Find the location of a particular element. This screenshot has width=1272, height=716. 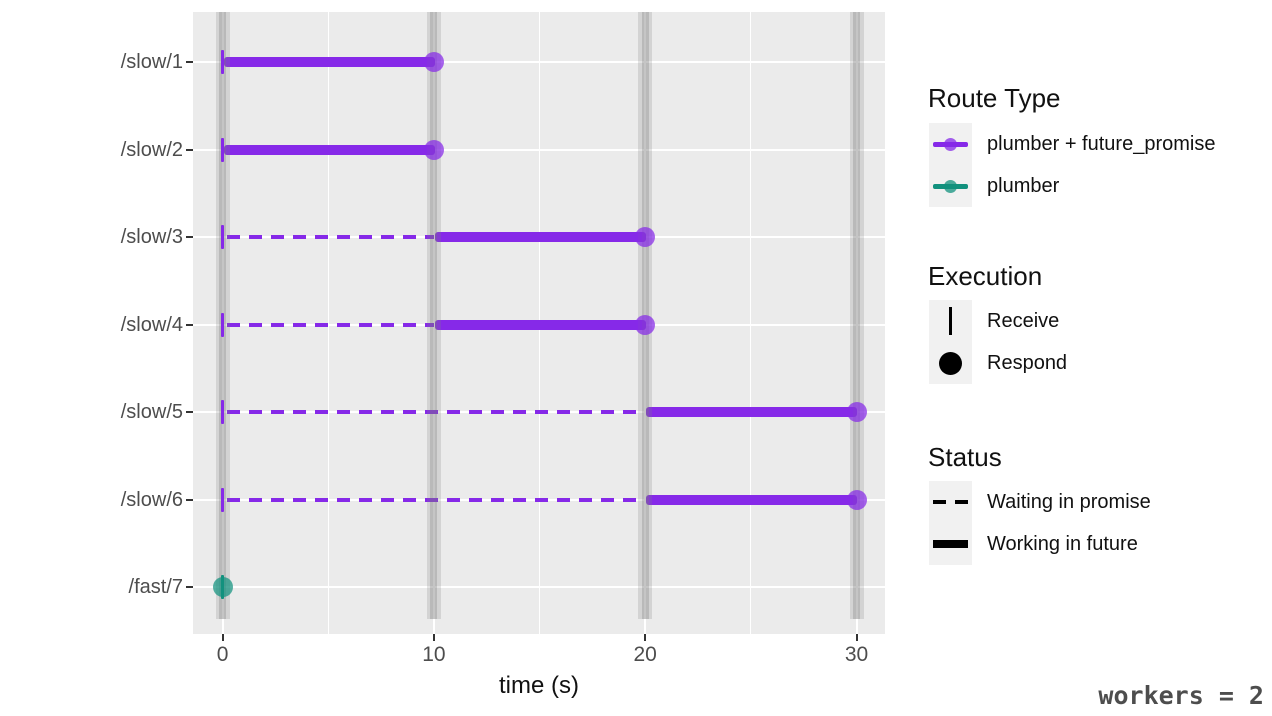

legend-label: plumber + future_promise is located at coordinates (1101, 143).